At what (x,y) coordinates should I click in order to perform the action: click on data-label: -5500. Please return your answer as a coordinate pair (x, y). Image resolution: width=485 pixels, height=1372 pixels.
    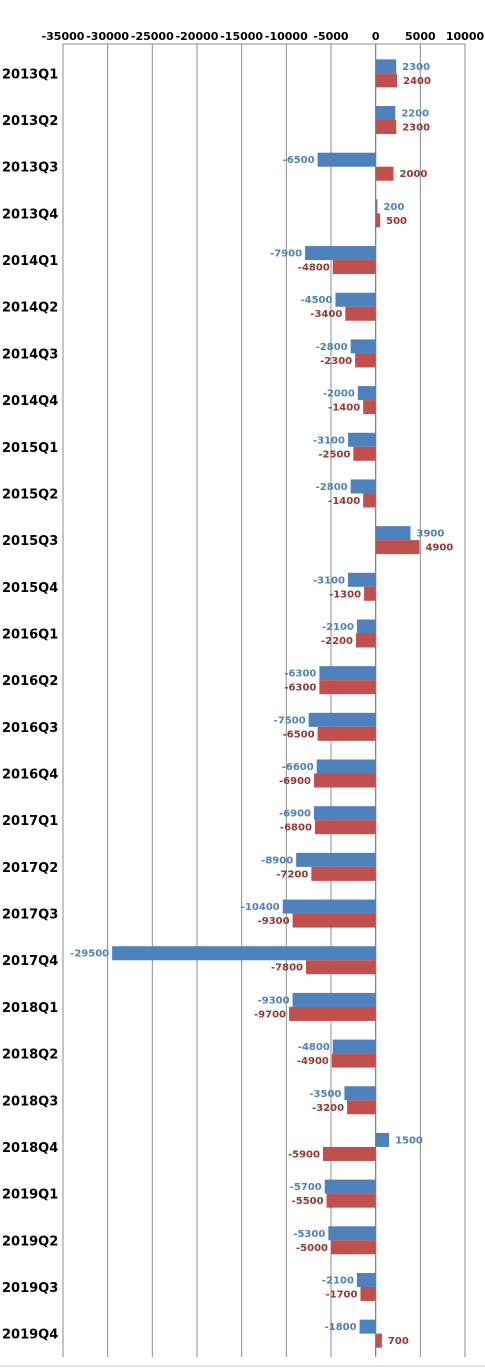
    Looking at the image, I should click on (308, 1201).